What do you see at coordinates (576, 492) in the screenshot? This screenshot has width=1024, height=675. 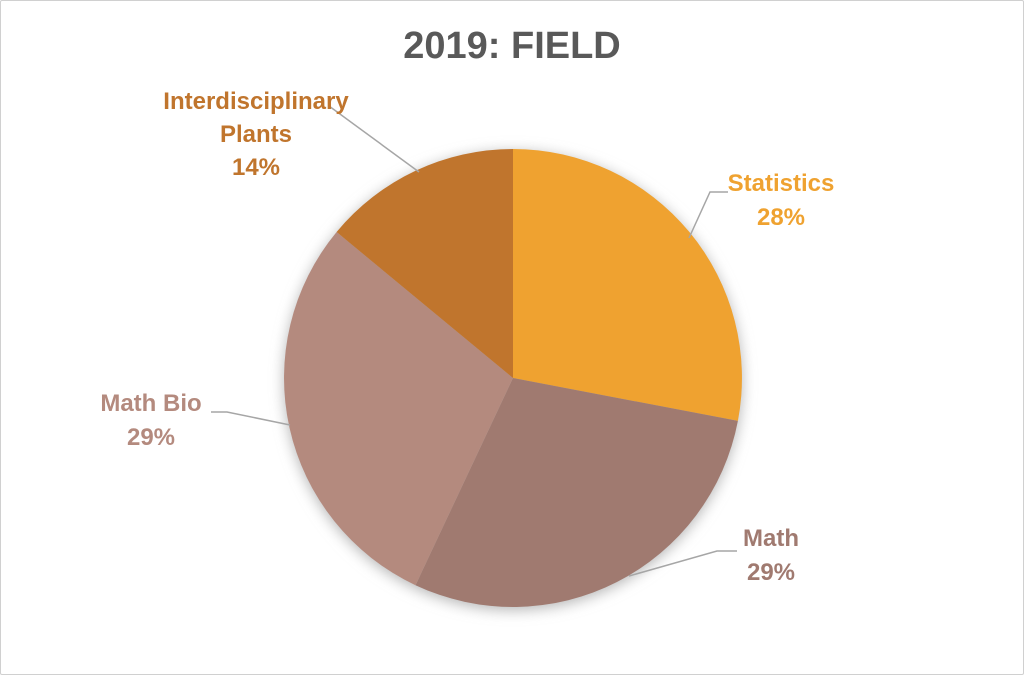 I see `pie-slice-math` at bounding box center [576, 492].